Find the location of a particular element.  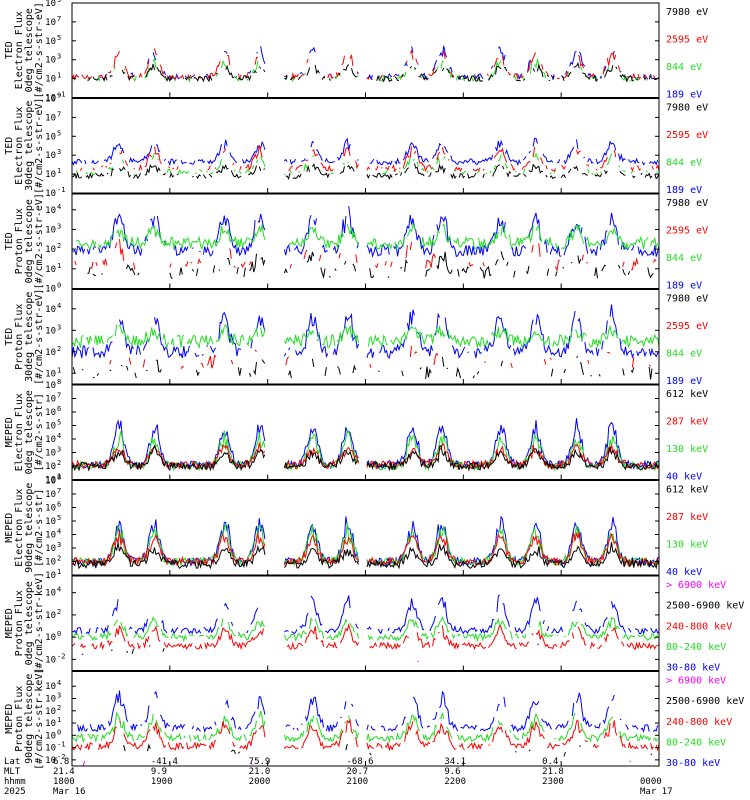

panel-7-series-80-240-kev is located at coordinates (365, 629).